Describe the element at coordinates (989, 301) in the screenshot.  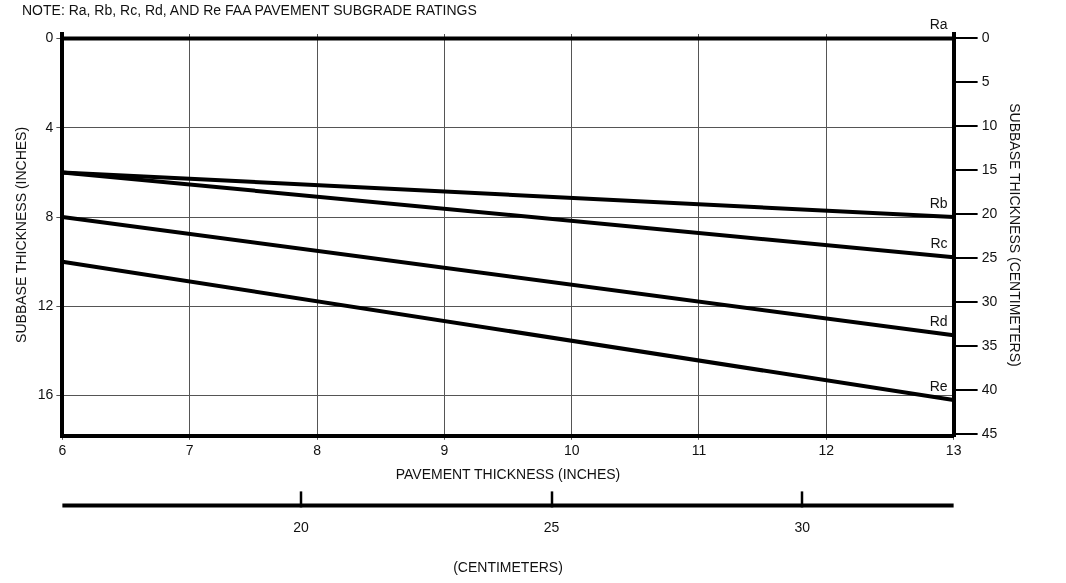
I see `y2-tick-label: 30` at that location.